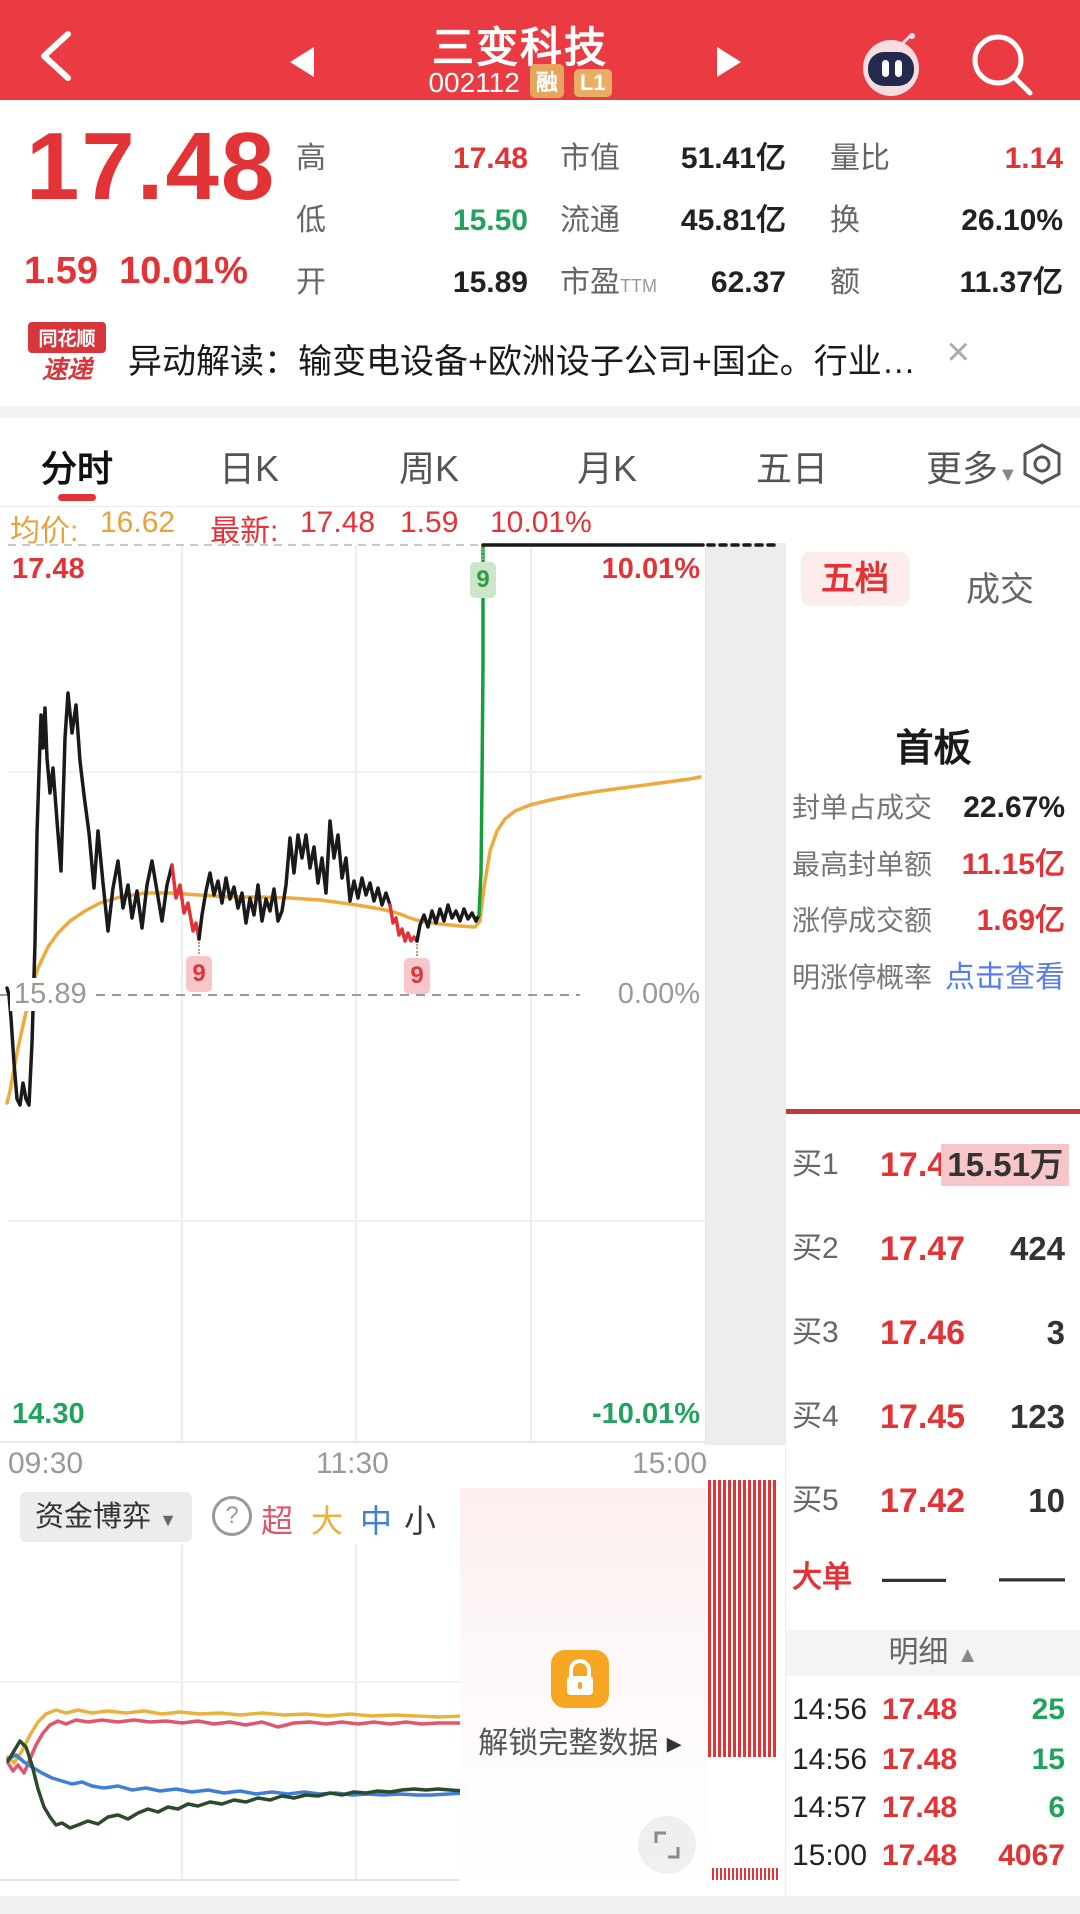 The image size is (1080, 1914). I want to click on tab-minute: 分时, so click(77, 468).